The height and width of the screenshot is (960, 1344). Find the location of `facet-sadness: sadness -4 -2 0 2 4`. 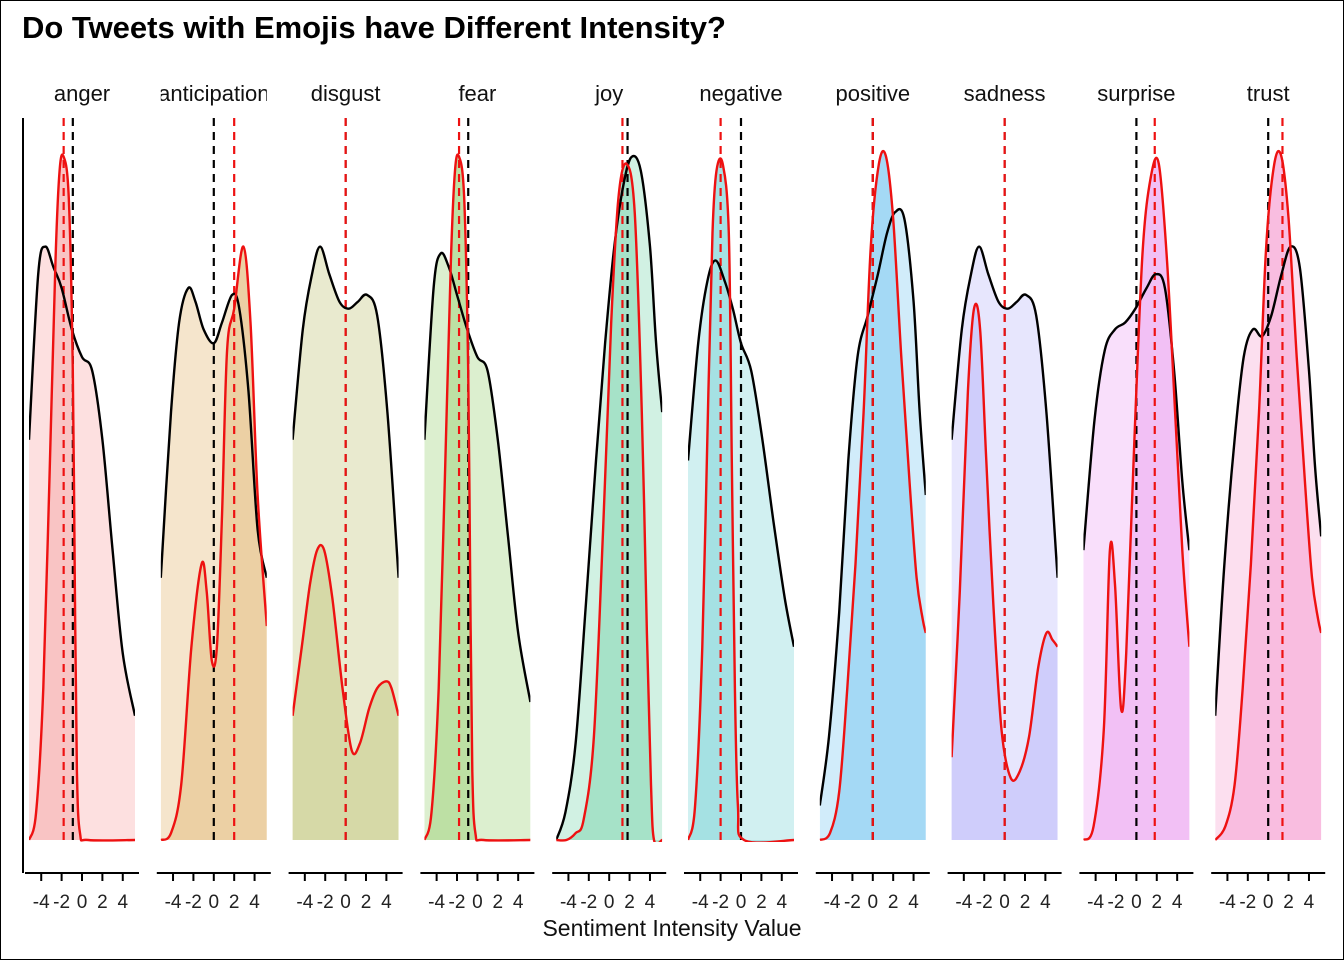

facet-sadness: sadness -4 -2 0 2 4 is located at coordinates (1004, 497).